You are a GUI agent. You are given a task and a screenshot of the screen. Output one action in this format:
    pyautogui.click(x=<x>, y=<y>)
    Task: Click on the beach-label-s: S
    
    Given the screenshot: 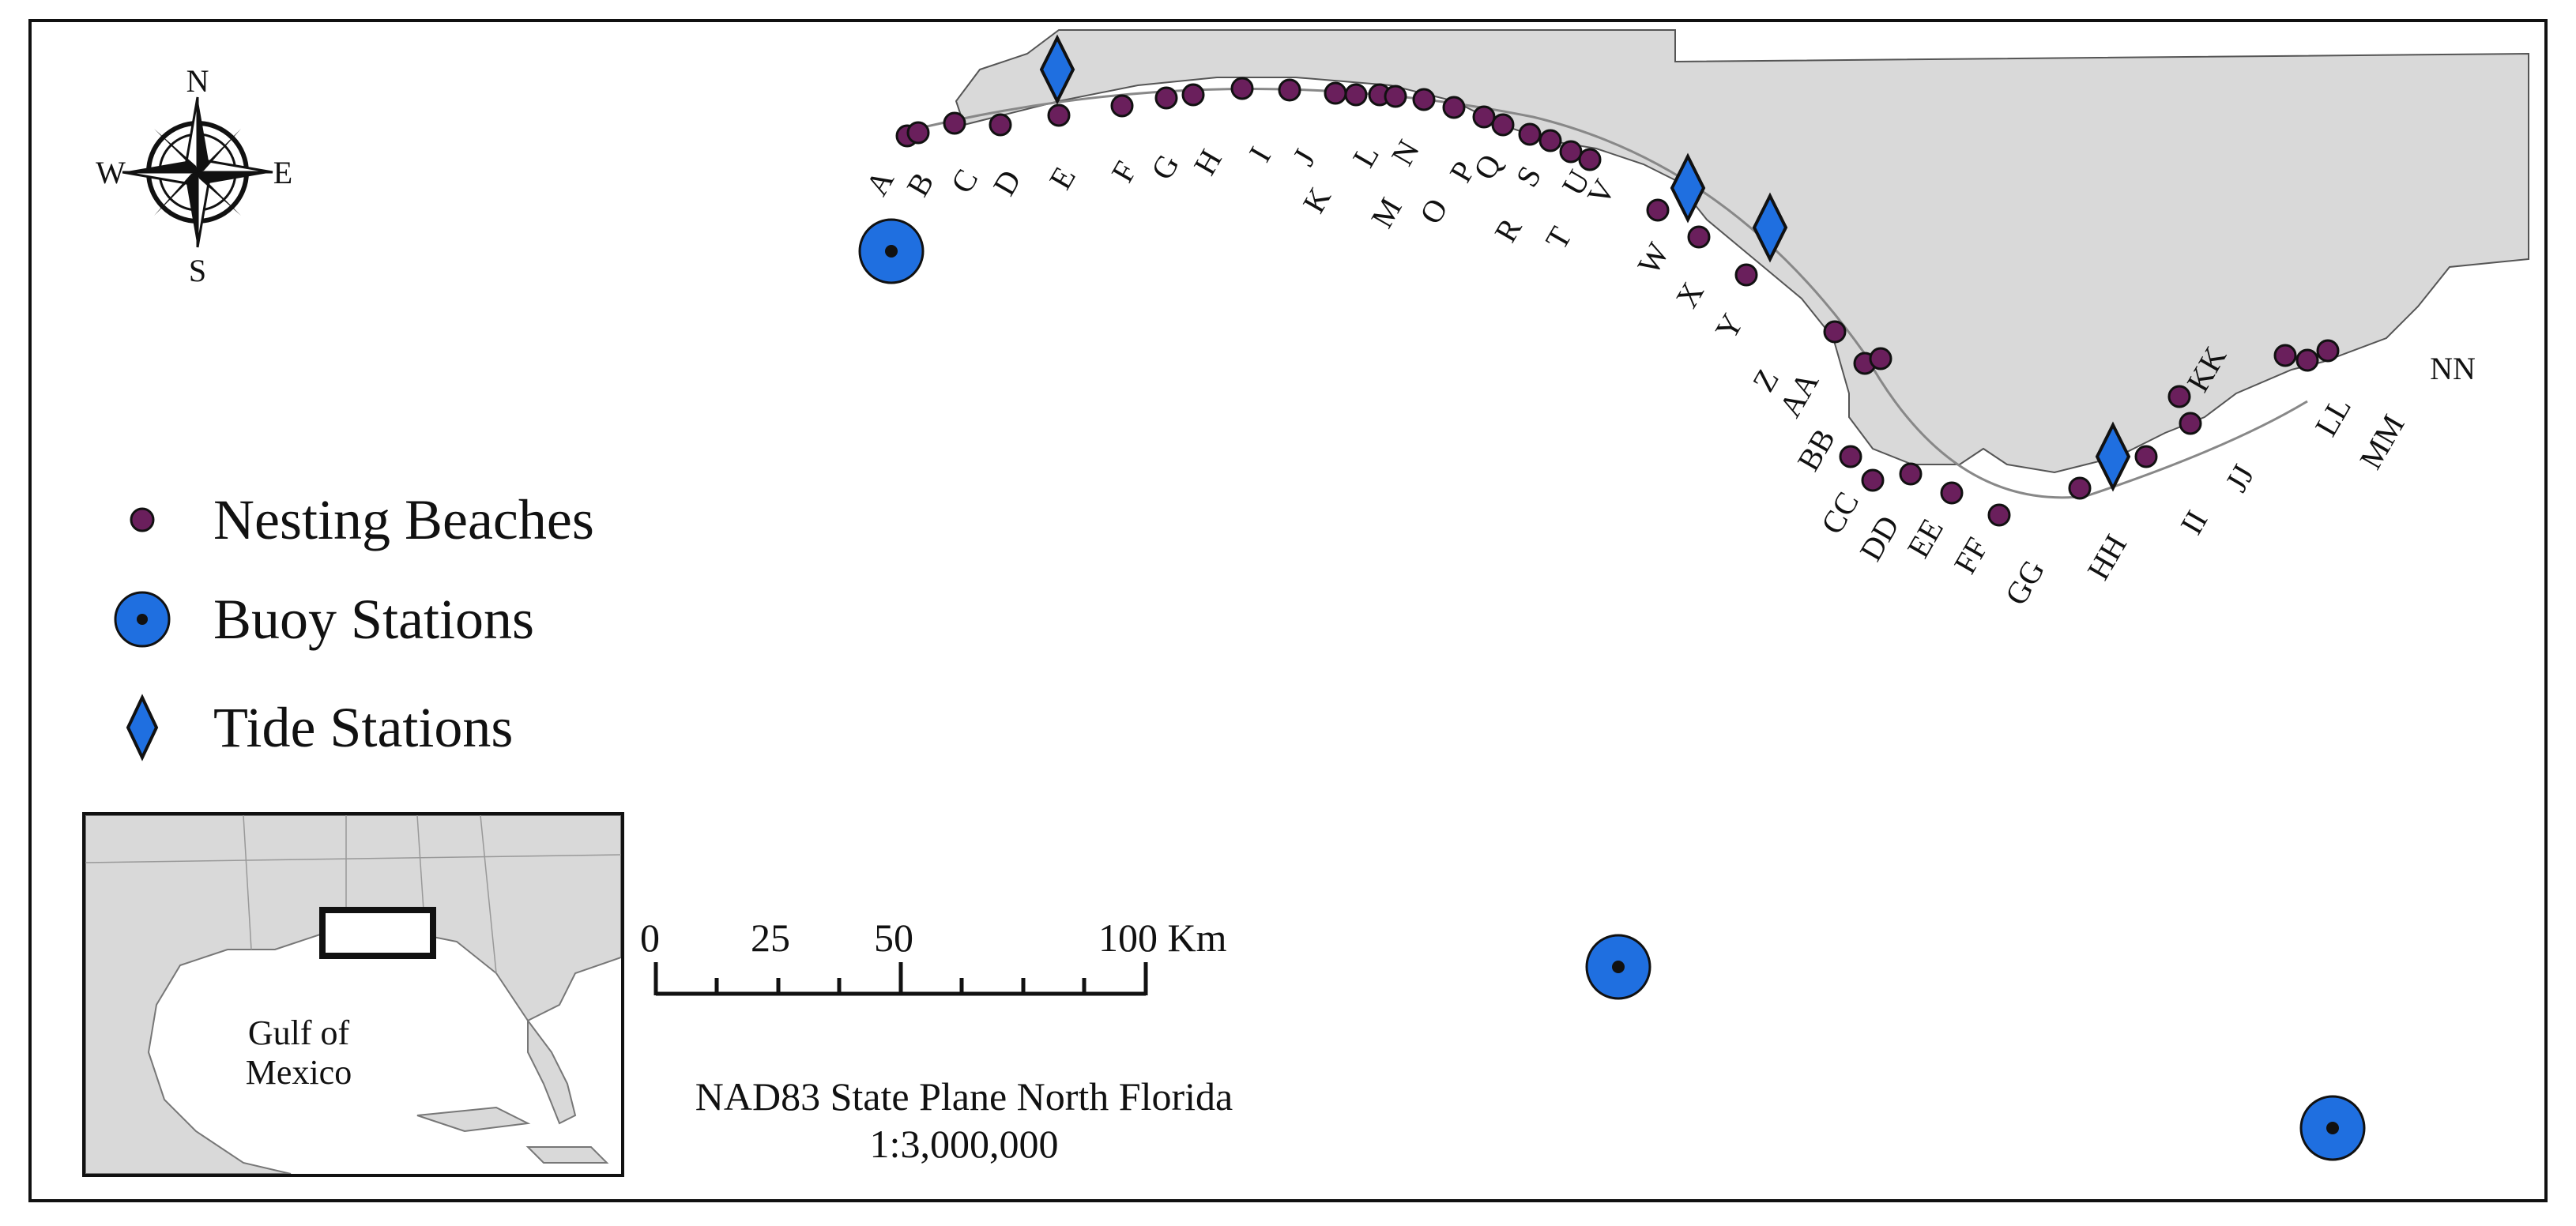 What is the action you would take?
    pyautogui.click(x=1528, y=176)
    